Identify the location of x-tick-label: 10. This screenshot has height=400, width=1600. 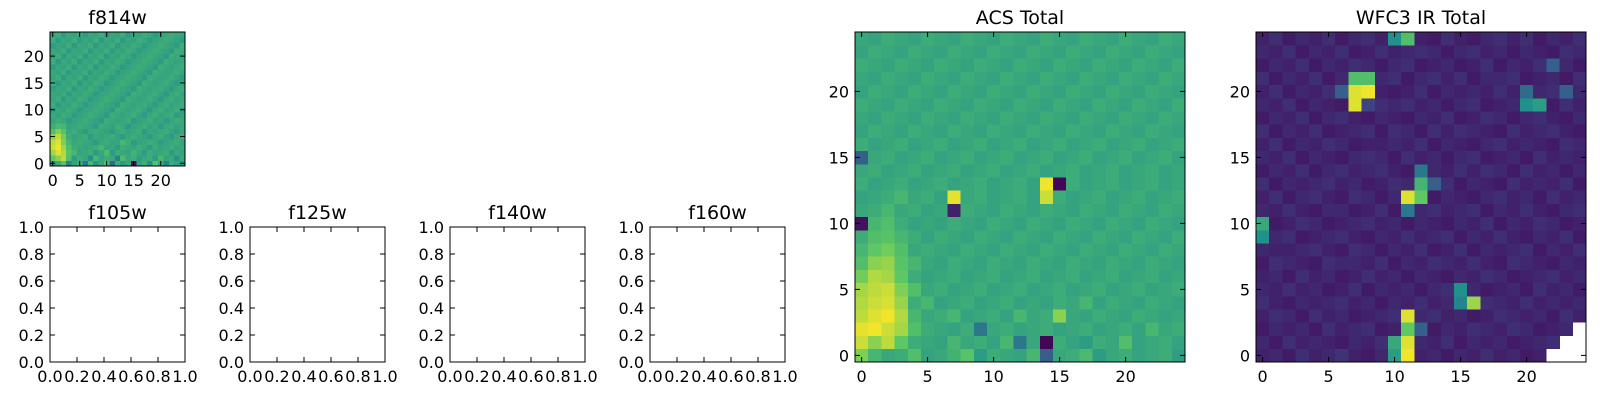
(993, 376).